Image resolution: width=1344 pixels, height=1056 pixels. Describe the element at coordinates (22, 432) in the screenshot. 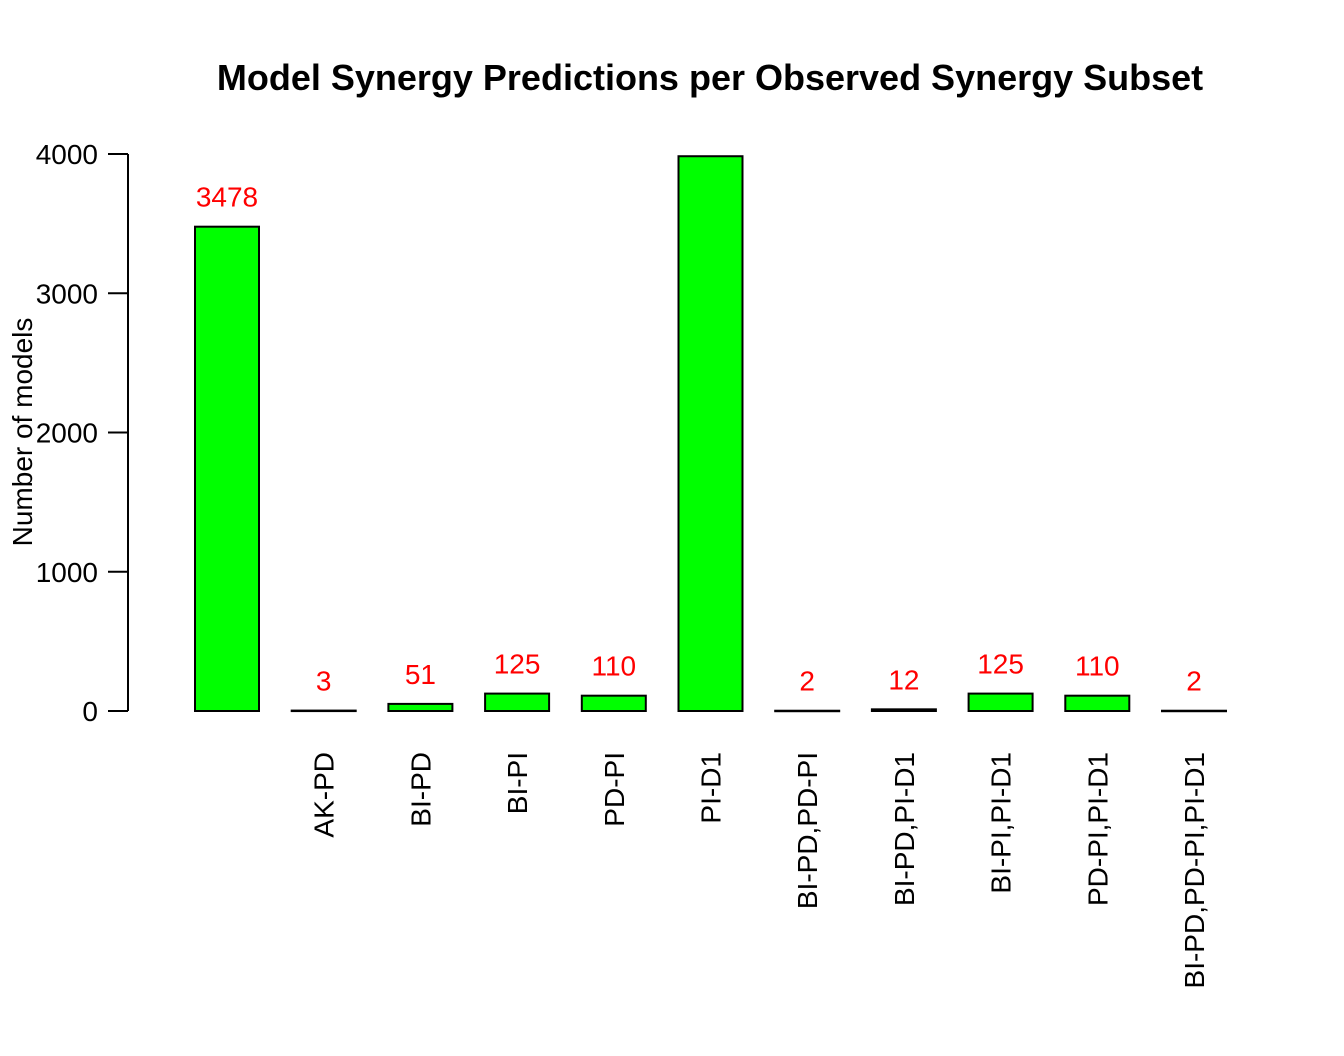

I see `y-axis-label: Number of models` at that location.